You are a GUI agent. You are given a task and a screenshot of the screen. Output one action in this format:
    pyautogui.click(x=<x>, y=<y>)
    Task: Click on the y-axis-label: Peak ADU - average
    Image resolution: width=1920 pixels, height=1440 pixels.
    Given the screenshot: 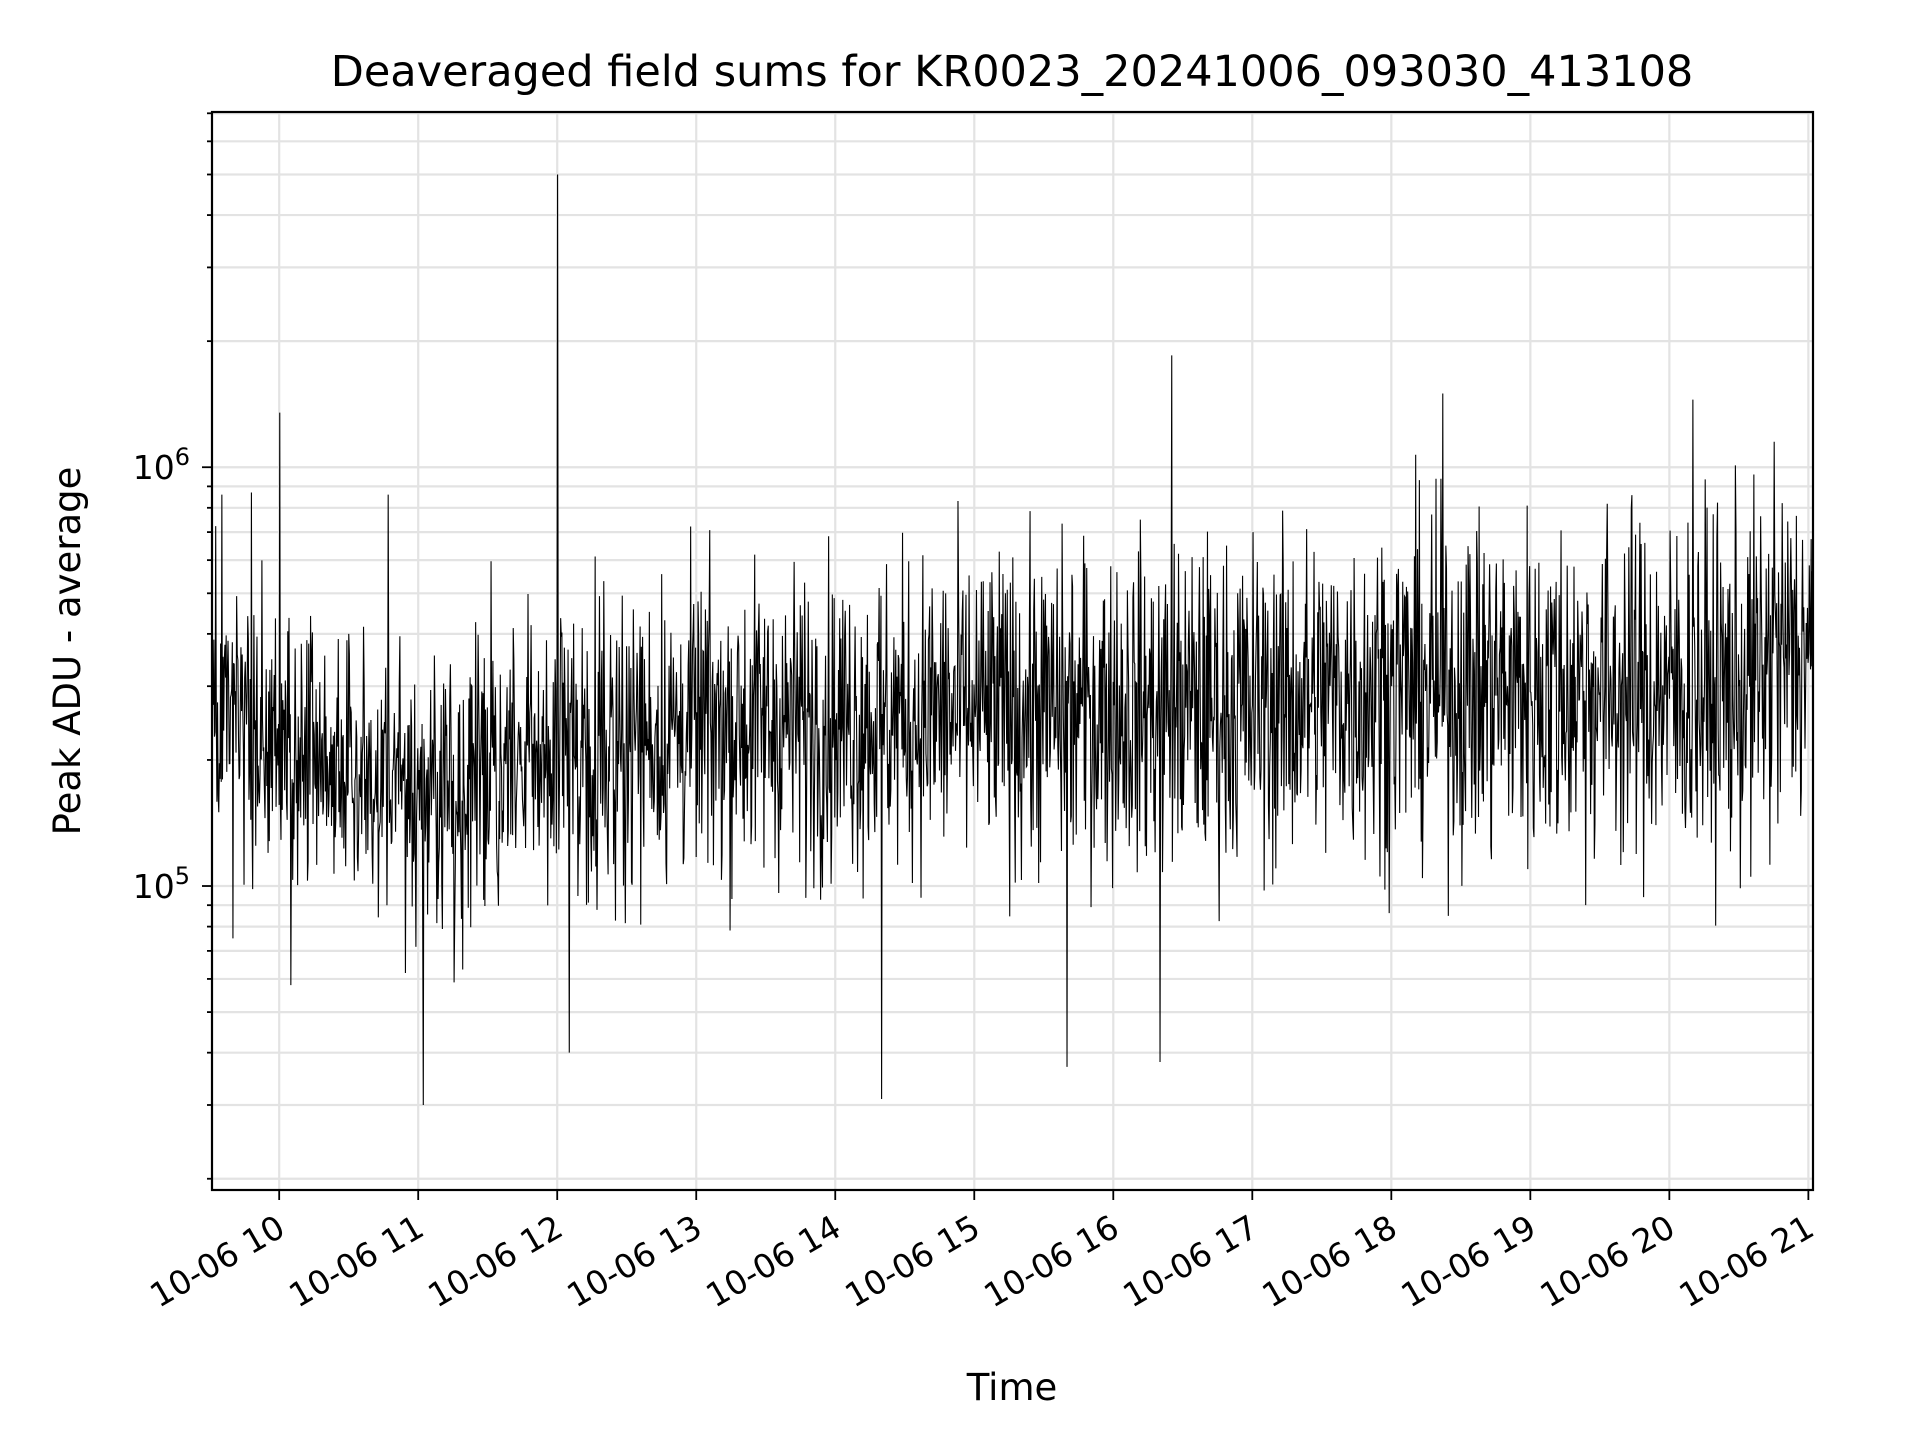 What is the action you would take?
    pyautogui.click(x=67, y=651)
    